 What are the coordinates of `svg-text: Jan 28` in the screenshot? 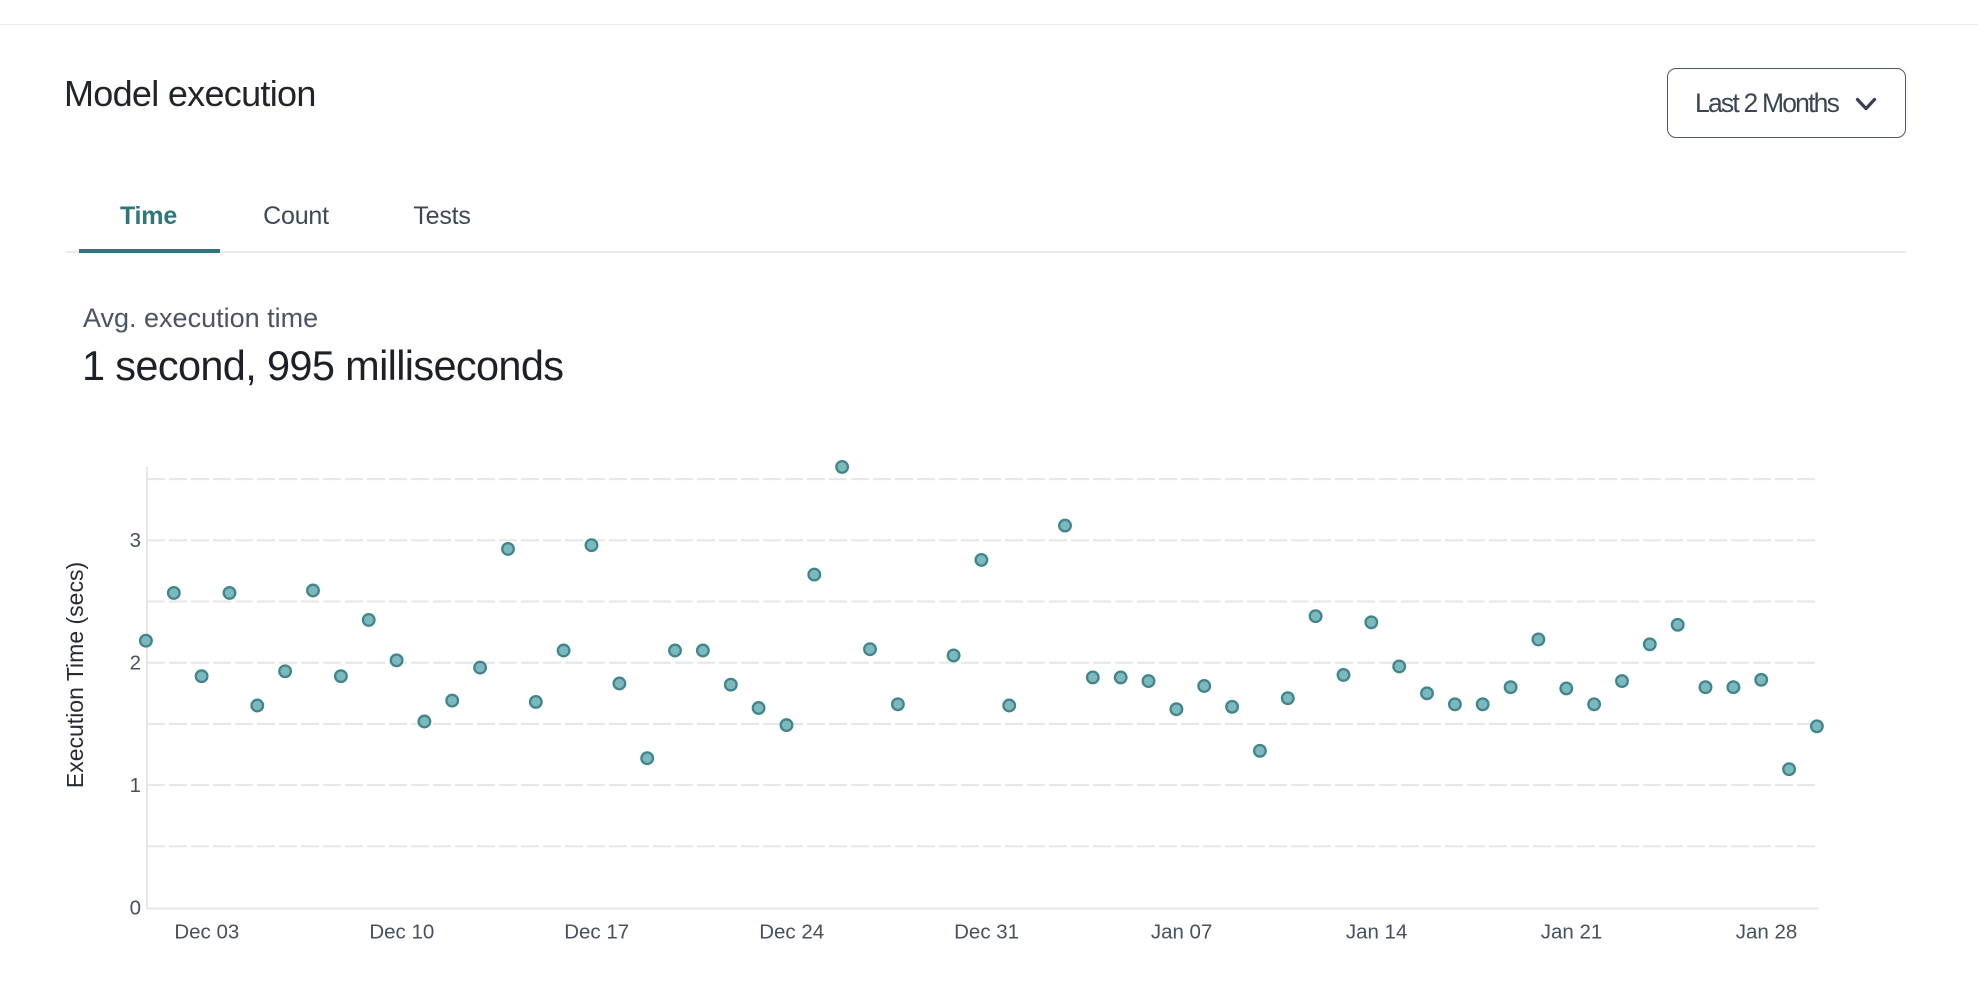 It's located at (1767, 932).